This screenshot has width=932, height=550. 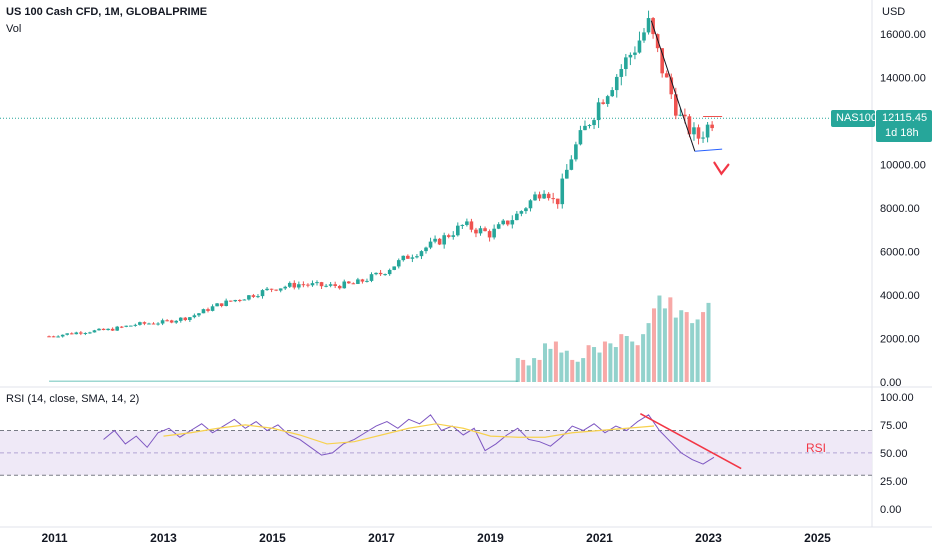 I want to click on time-tick-label: 2011, so click(x=54, y=538).